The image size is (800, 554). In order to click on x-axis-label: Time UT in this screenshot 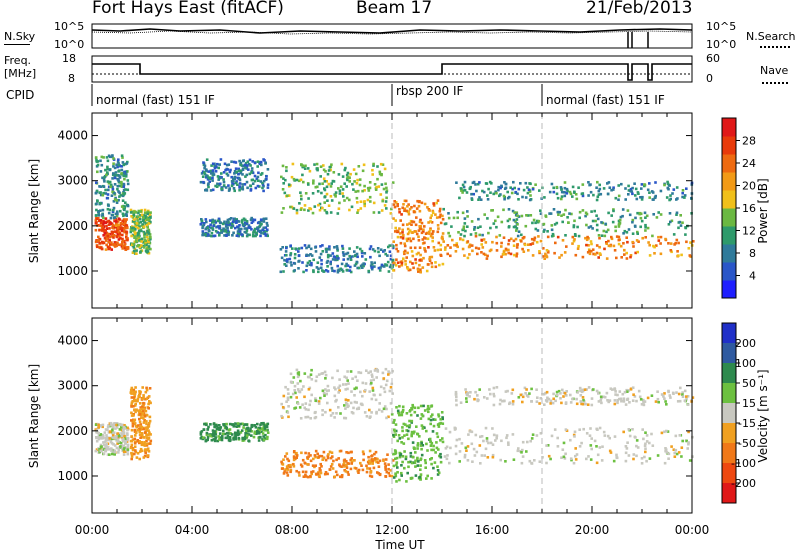, I will do `click(400, 545)`.